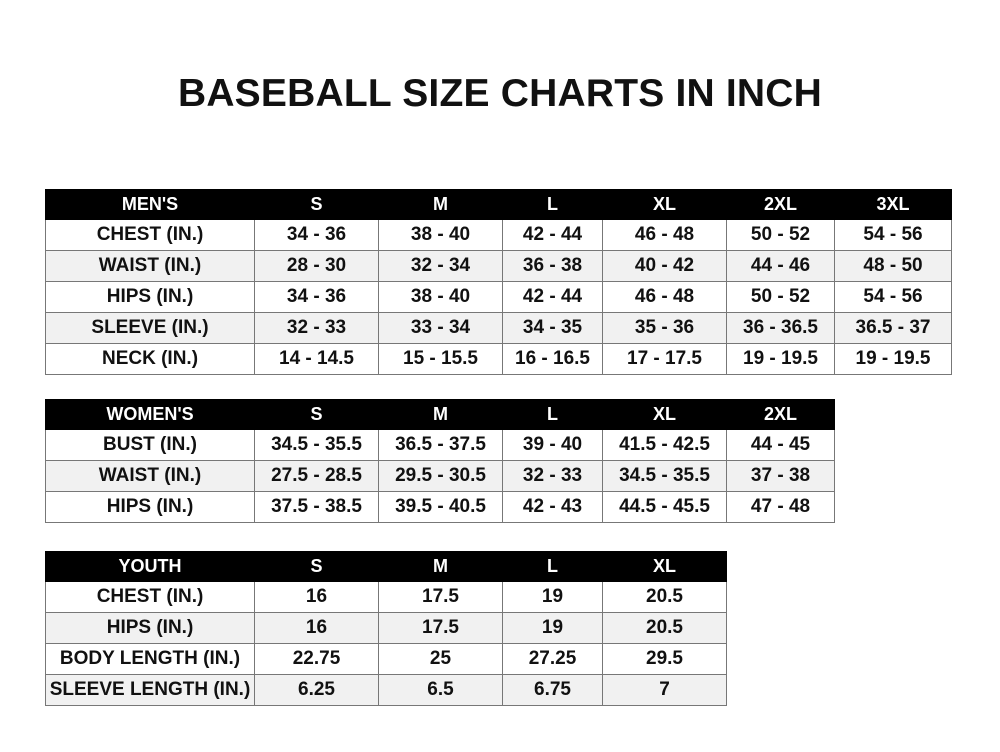 Image resolution: width=1000 pixels, height=752 pixels. I want to click on size-value: 46 - 48, so click(664, 235).